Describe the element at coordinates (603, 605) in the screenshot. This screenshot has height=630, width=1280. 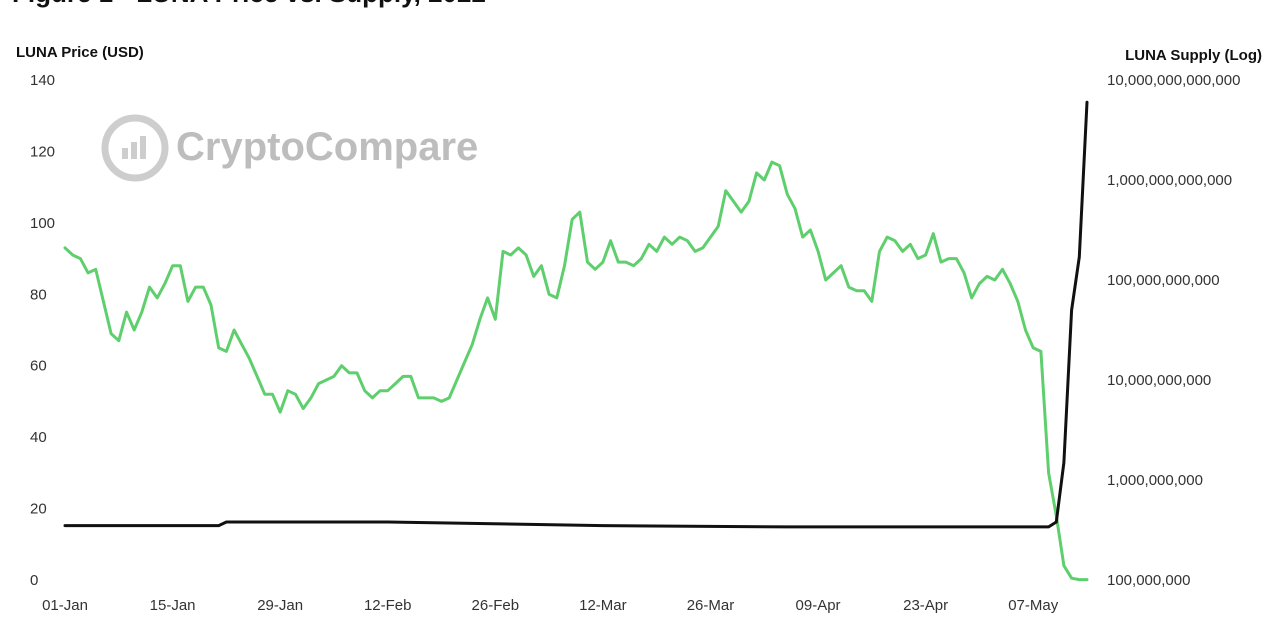
I see `x-tick-label: 12-Mar` at that location.